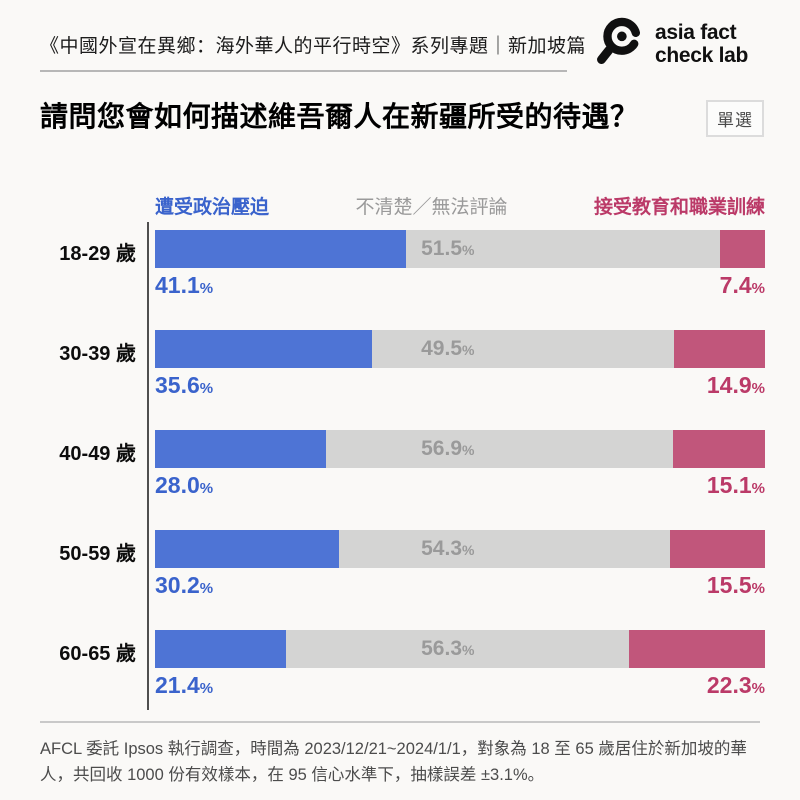 This screenshot has height=800, width=800. Describe the element at coordinates (448, 548) in the screenshot. I see `value-label-unclear: 54.3%` at that location.